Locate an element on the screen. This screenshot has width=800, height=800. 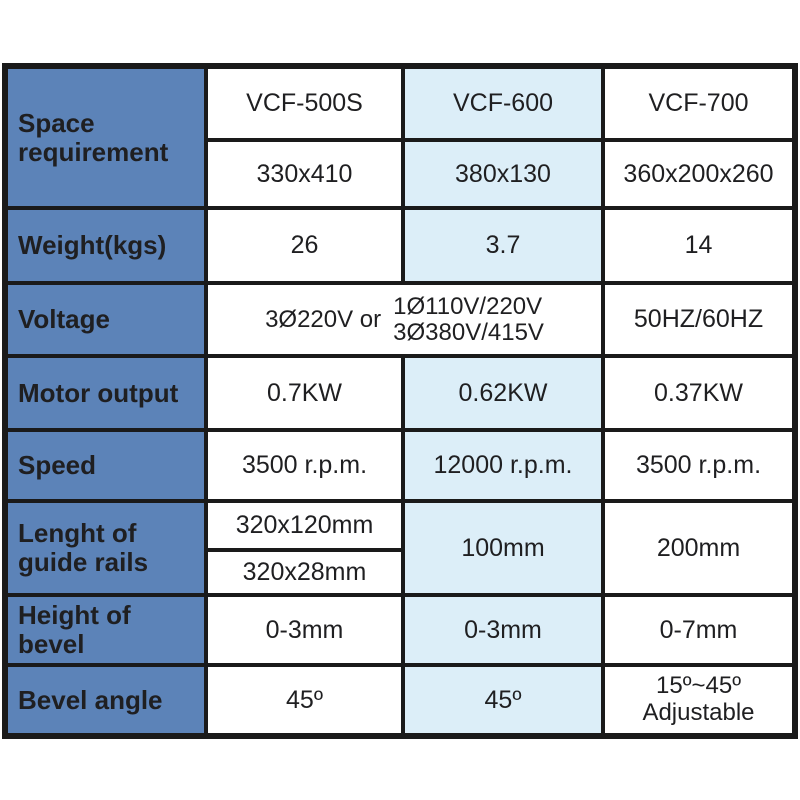
cell-weight-vcf500s: 26 is located at coordinates (304, 245).